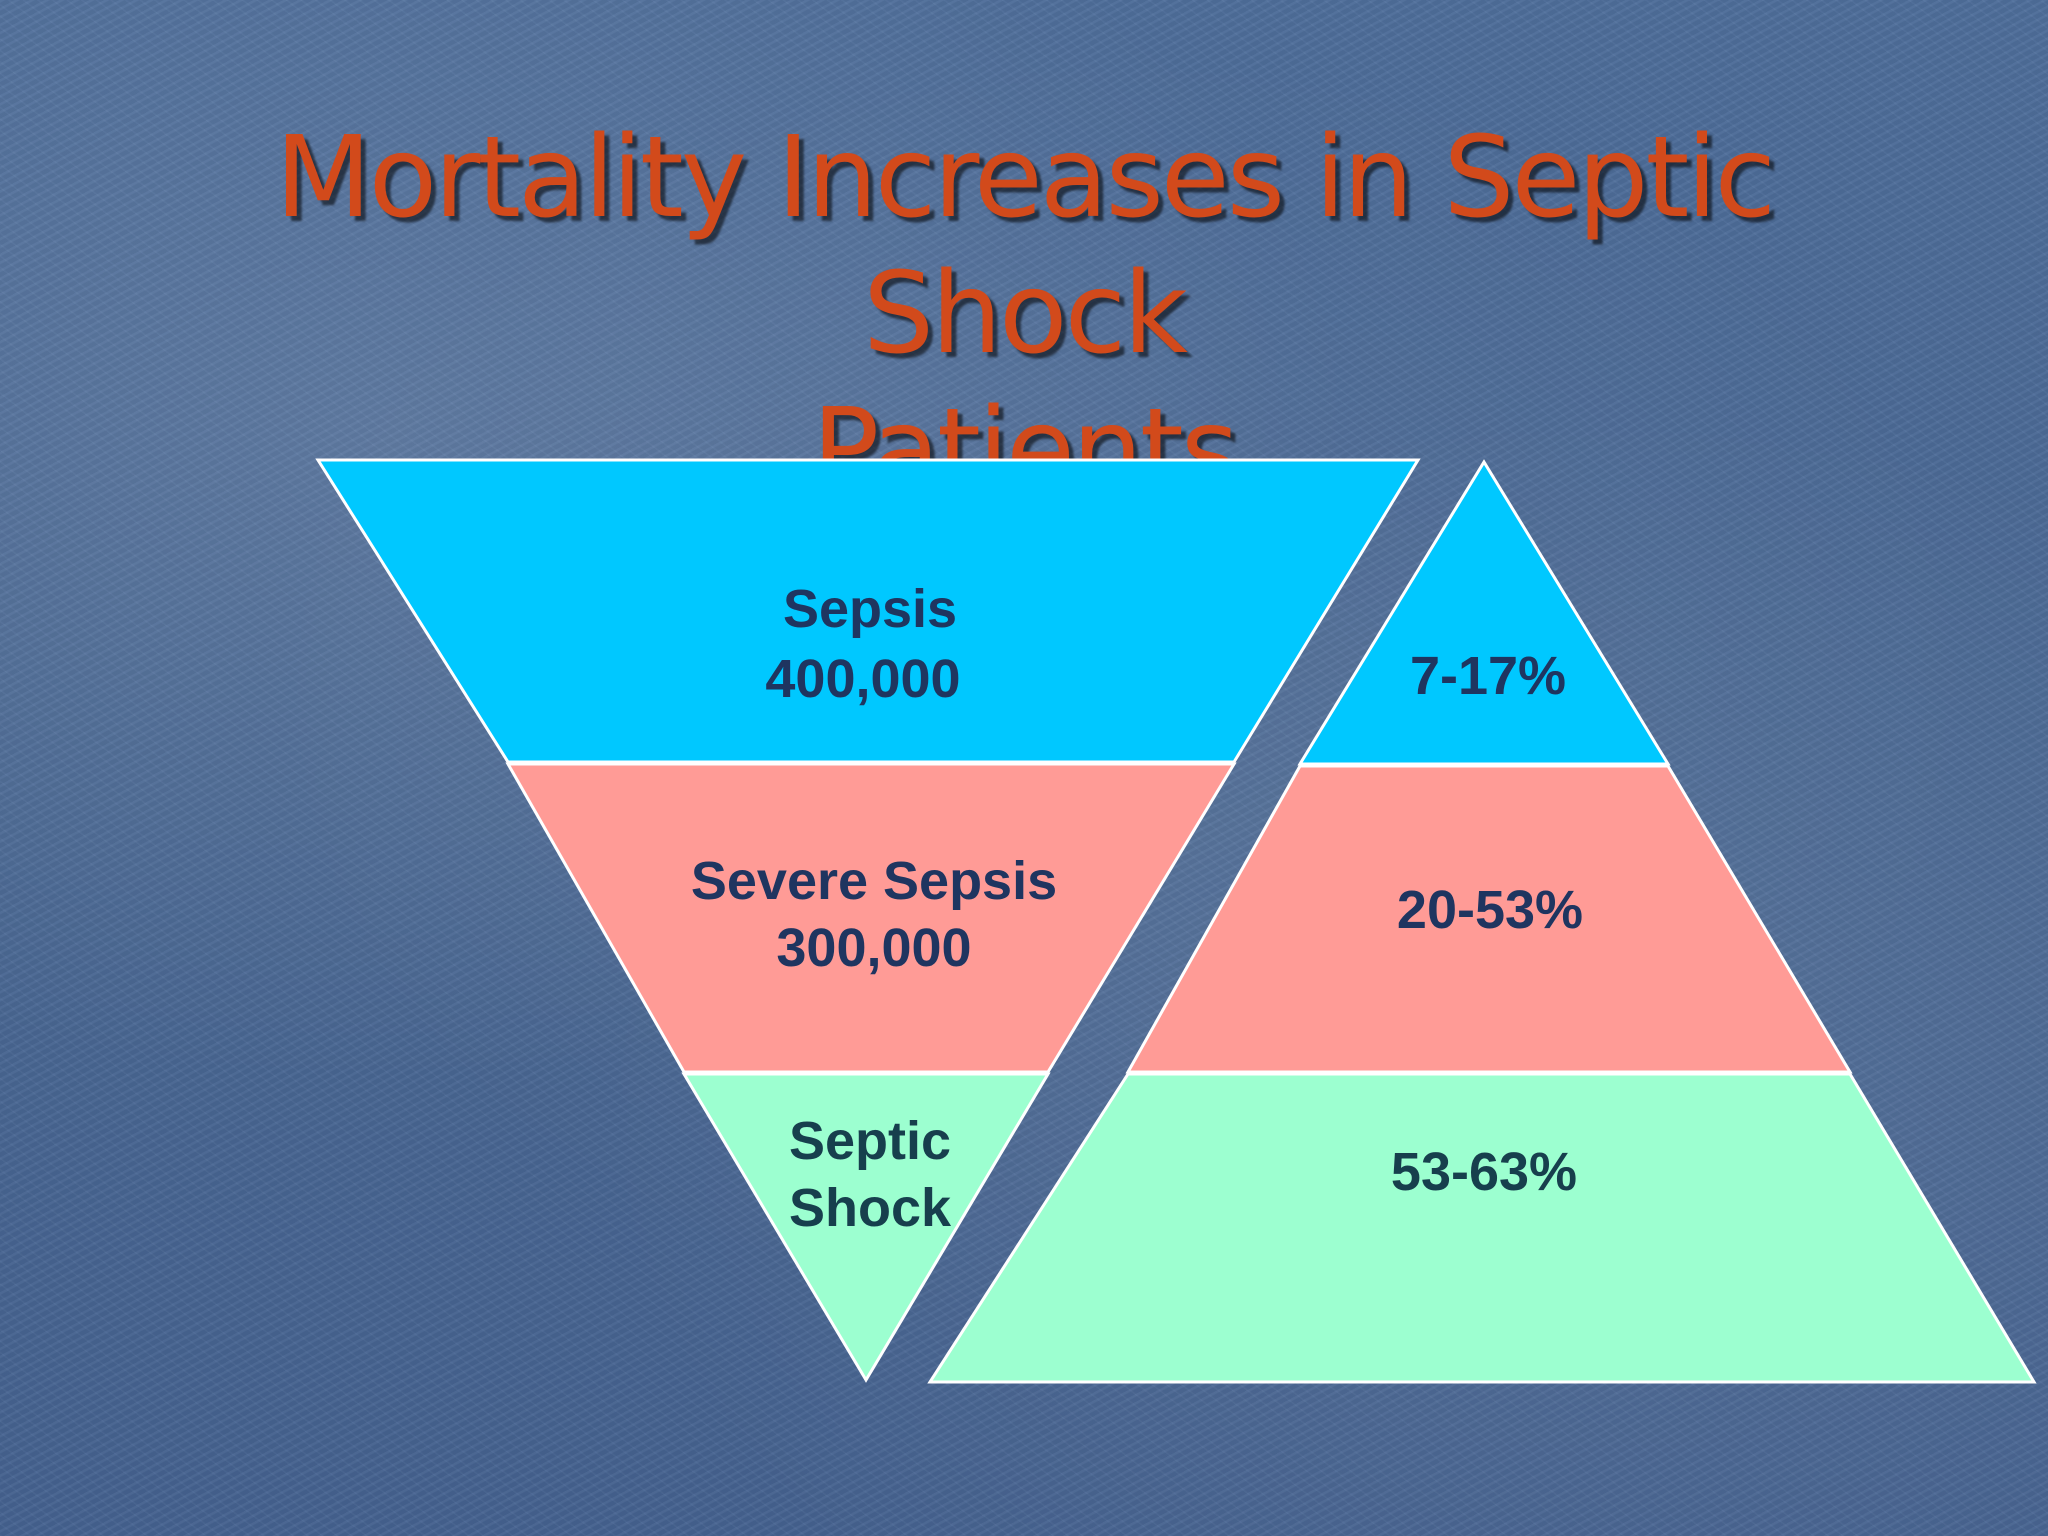 This screenshot has width=2048, height=1536. I want to click on funnel-segment-septic-shock, so click(866, 1227).